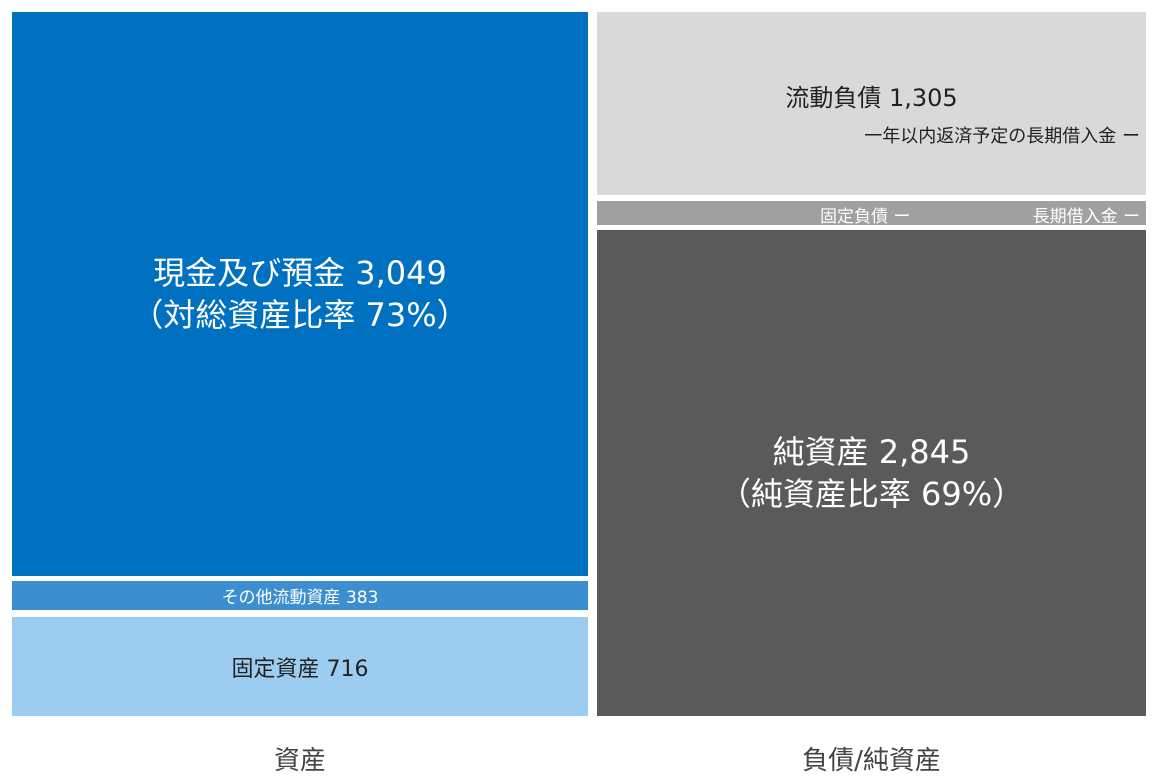 Image resolution: width=1158 pixels, height=781 pixels. I want to click on assets-caption: 資産, so click(299, 761).